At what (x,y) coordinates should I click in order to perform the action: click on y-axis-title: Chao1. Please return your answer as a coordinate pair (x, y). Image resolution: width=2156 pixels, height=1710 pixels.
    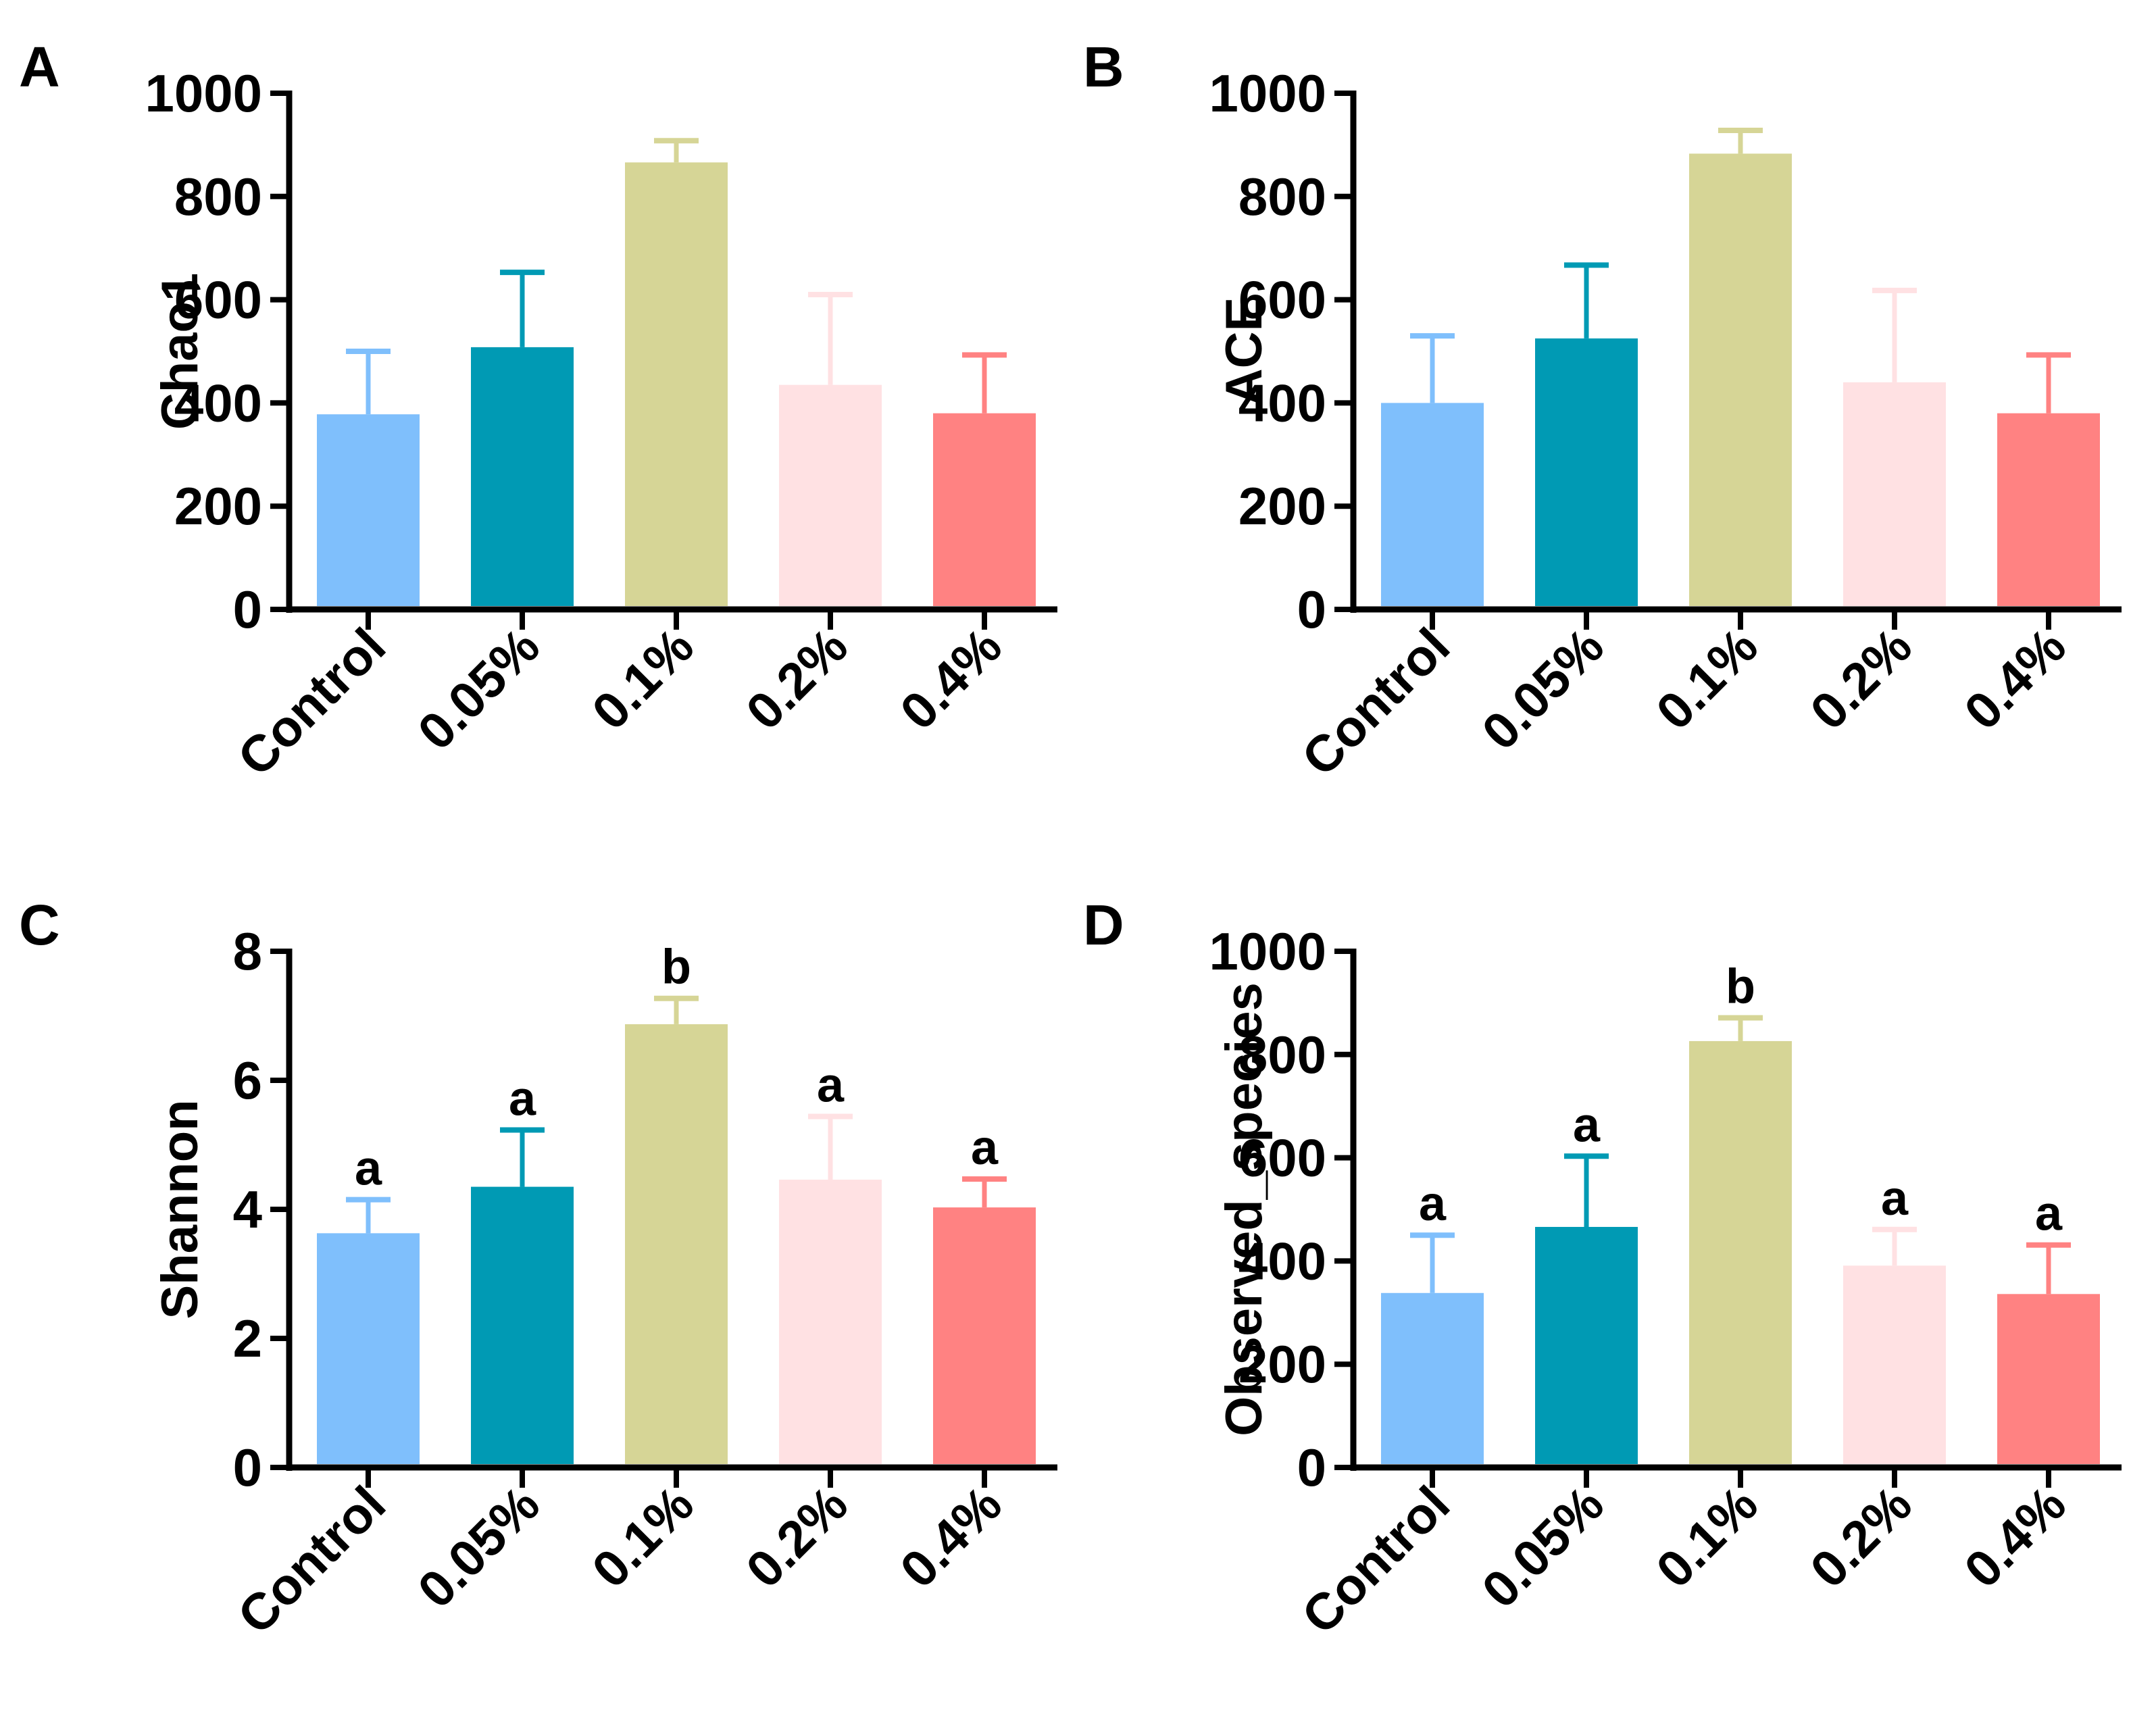
    Looking at the image, I should click on (180, 351).